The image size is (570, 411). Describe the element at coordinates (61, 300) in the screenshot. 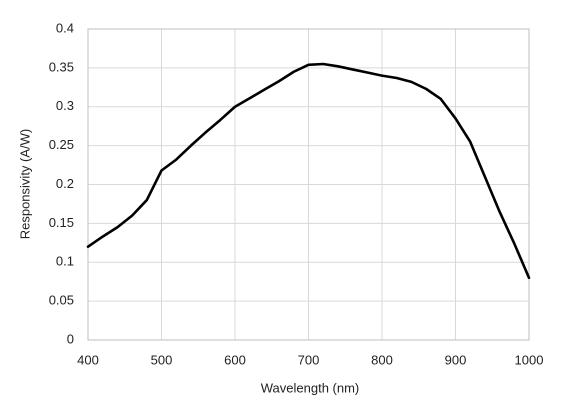

I see `y-tick-label: 0.05` at that location.